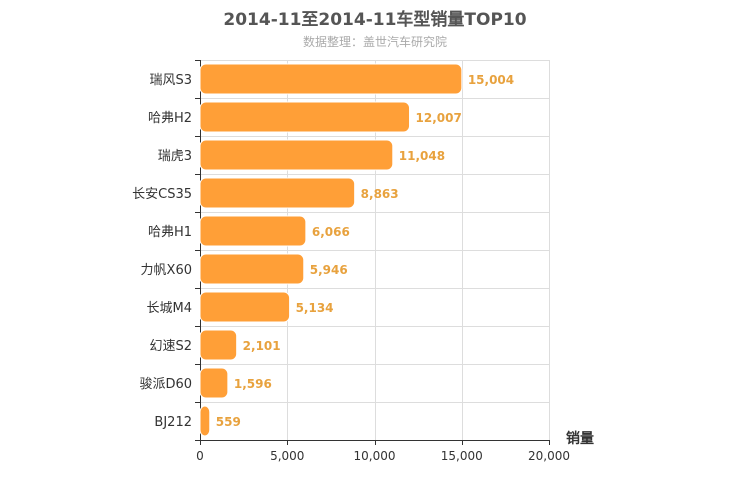 The height and width of the screenshot is (500, 750). What do you see at coordinates (549, 456) in the screenshot?
I see `x-tick-label: 20,000` at bounding box center [549, 456].